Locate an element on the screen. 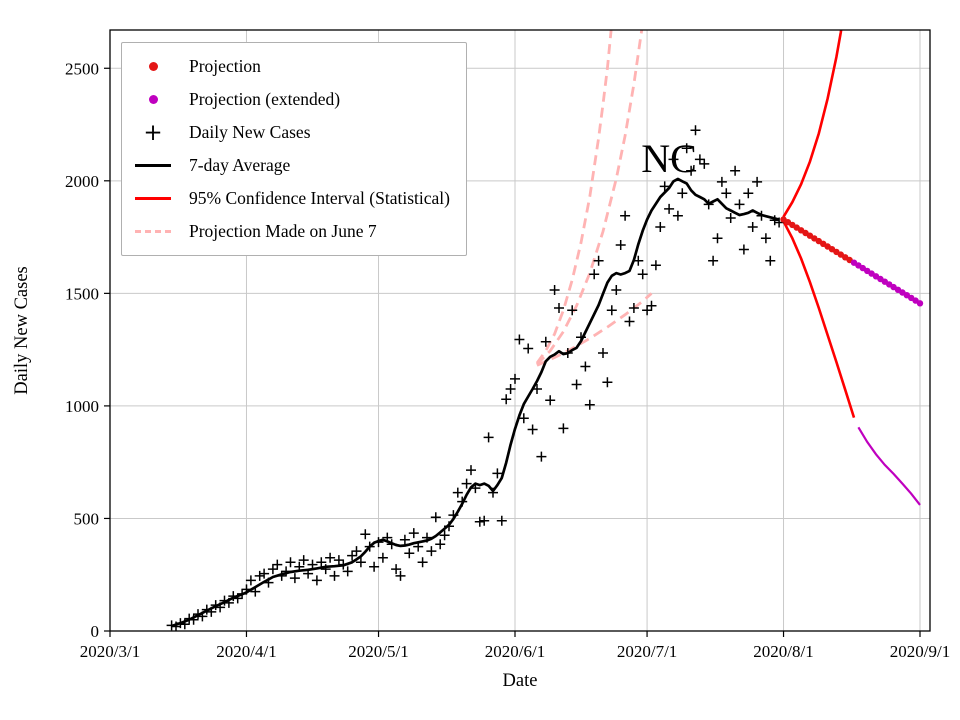 The height and width of the screenshot is (720, 960). june7-dash-icon is located at coordinates (153, 231).